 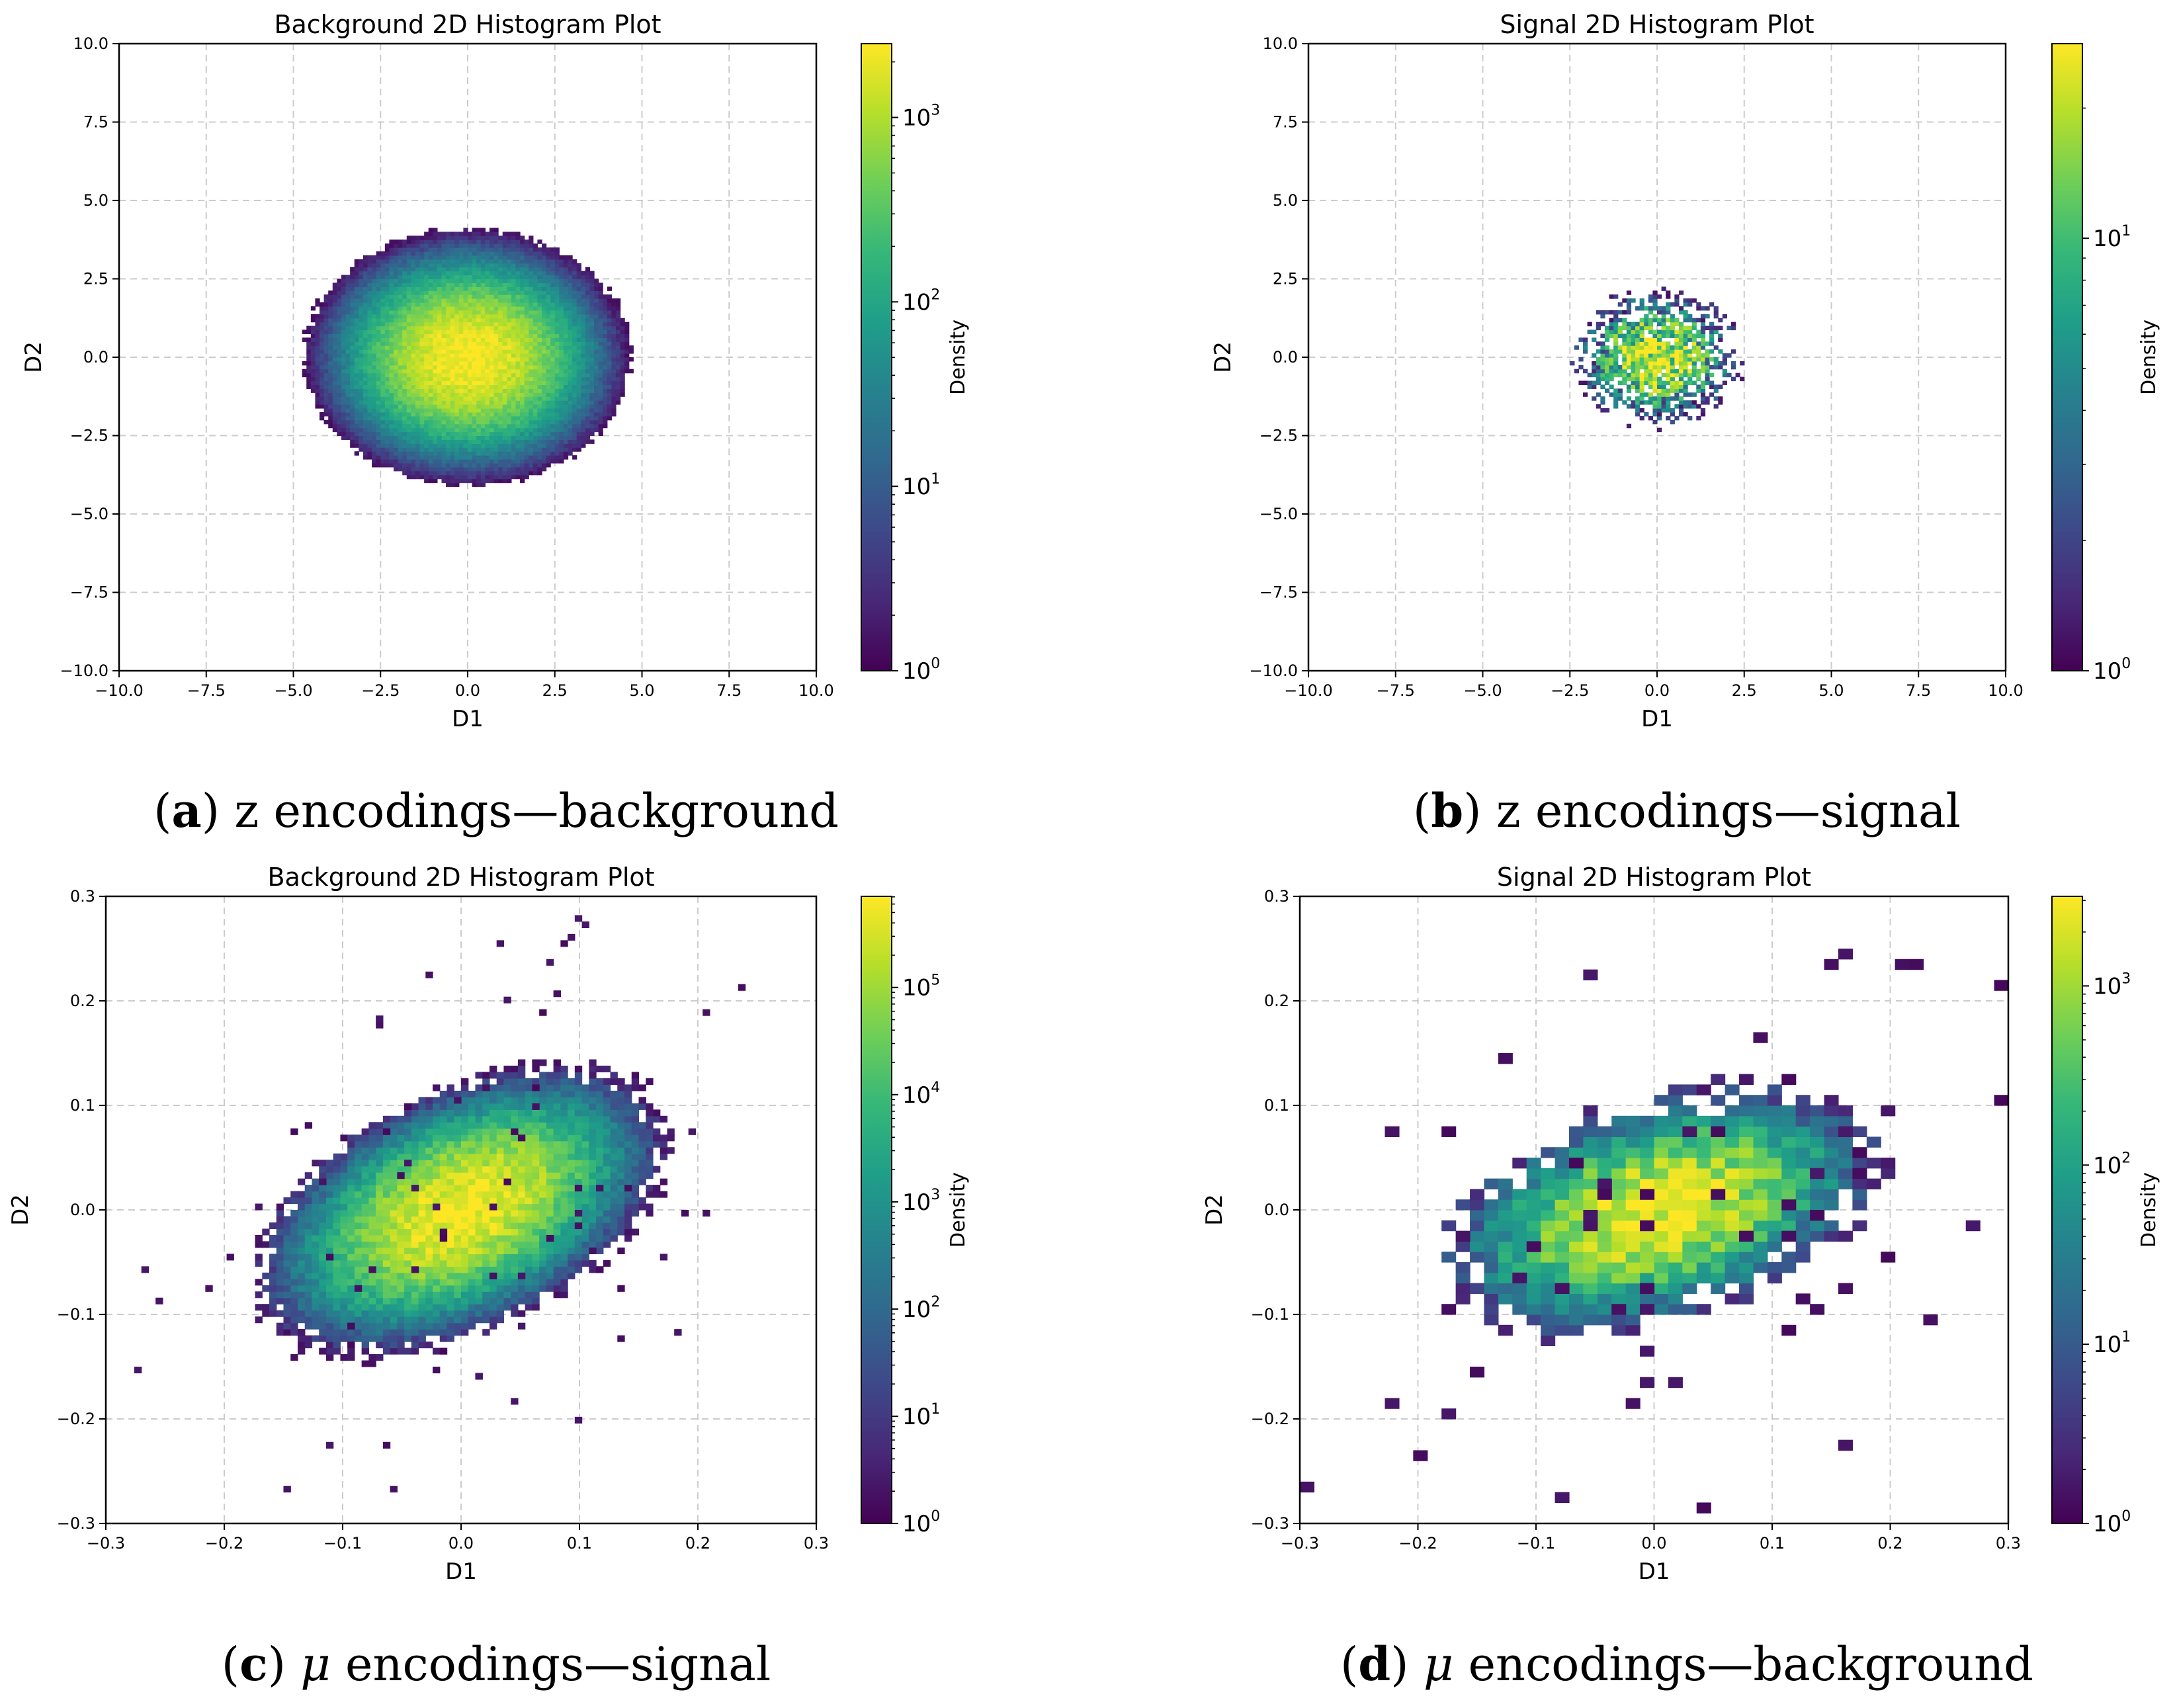 I want to click on x-tick-label: 7.5, so click(x=729, y=690).